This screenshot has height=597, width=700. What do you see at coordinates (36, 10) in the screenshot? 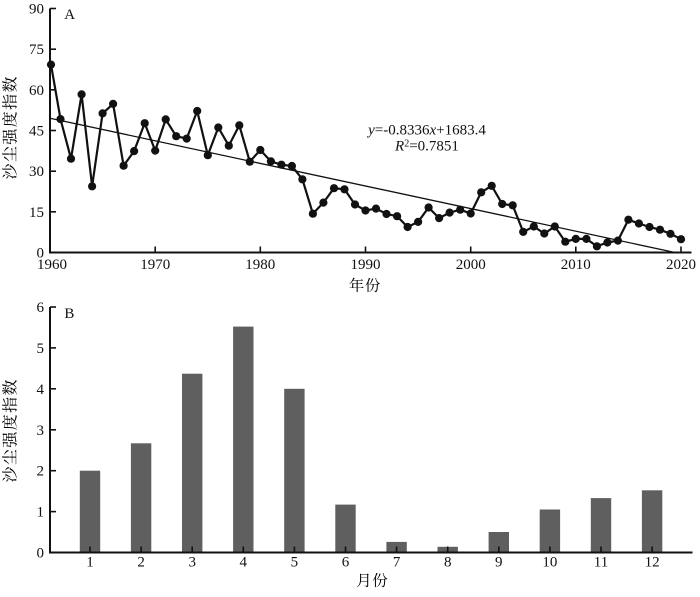
I see `svg-text: 90` at bounding box center [36, 10].